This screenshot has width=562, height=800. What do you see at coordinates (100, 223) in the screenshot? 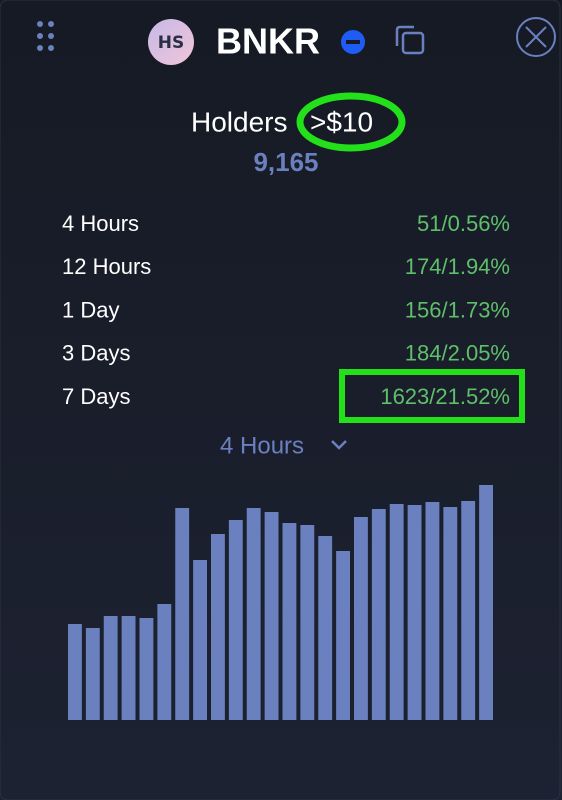
I see `stat-label: 4 Hours` at bounding box center [100, 223].